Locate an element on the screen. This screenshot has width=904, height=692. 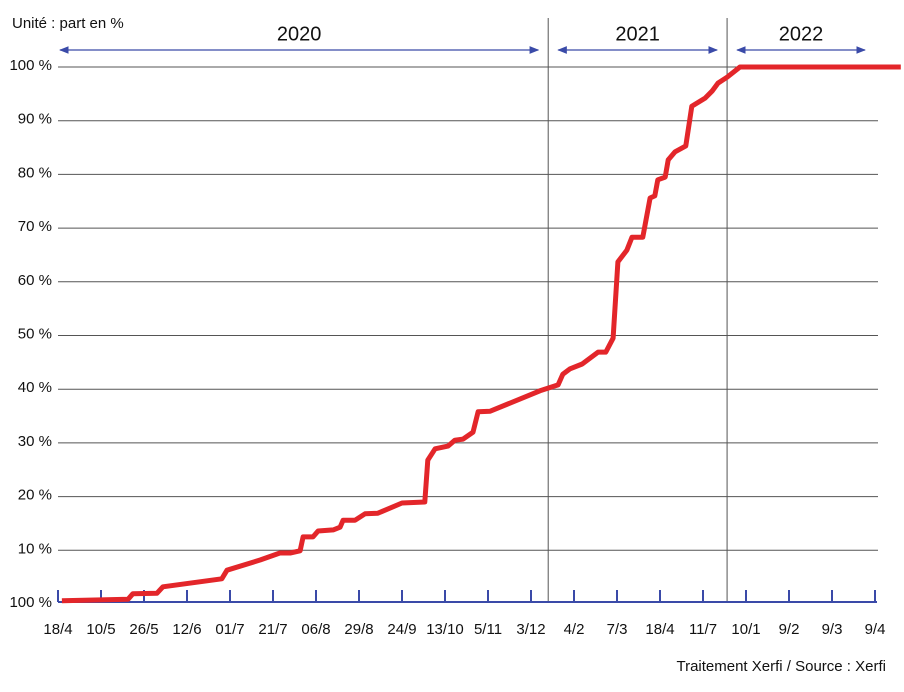
x-tick-label: 21/7 is located at coordinates (272, 629).